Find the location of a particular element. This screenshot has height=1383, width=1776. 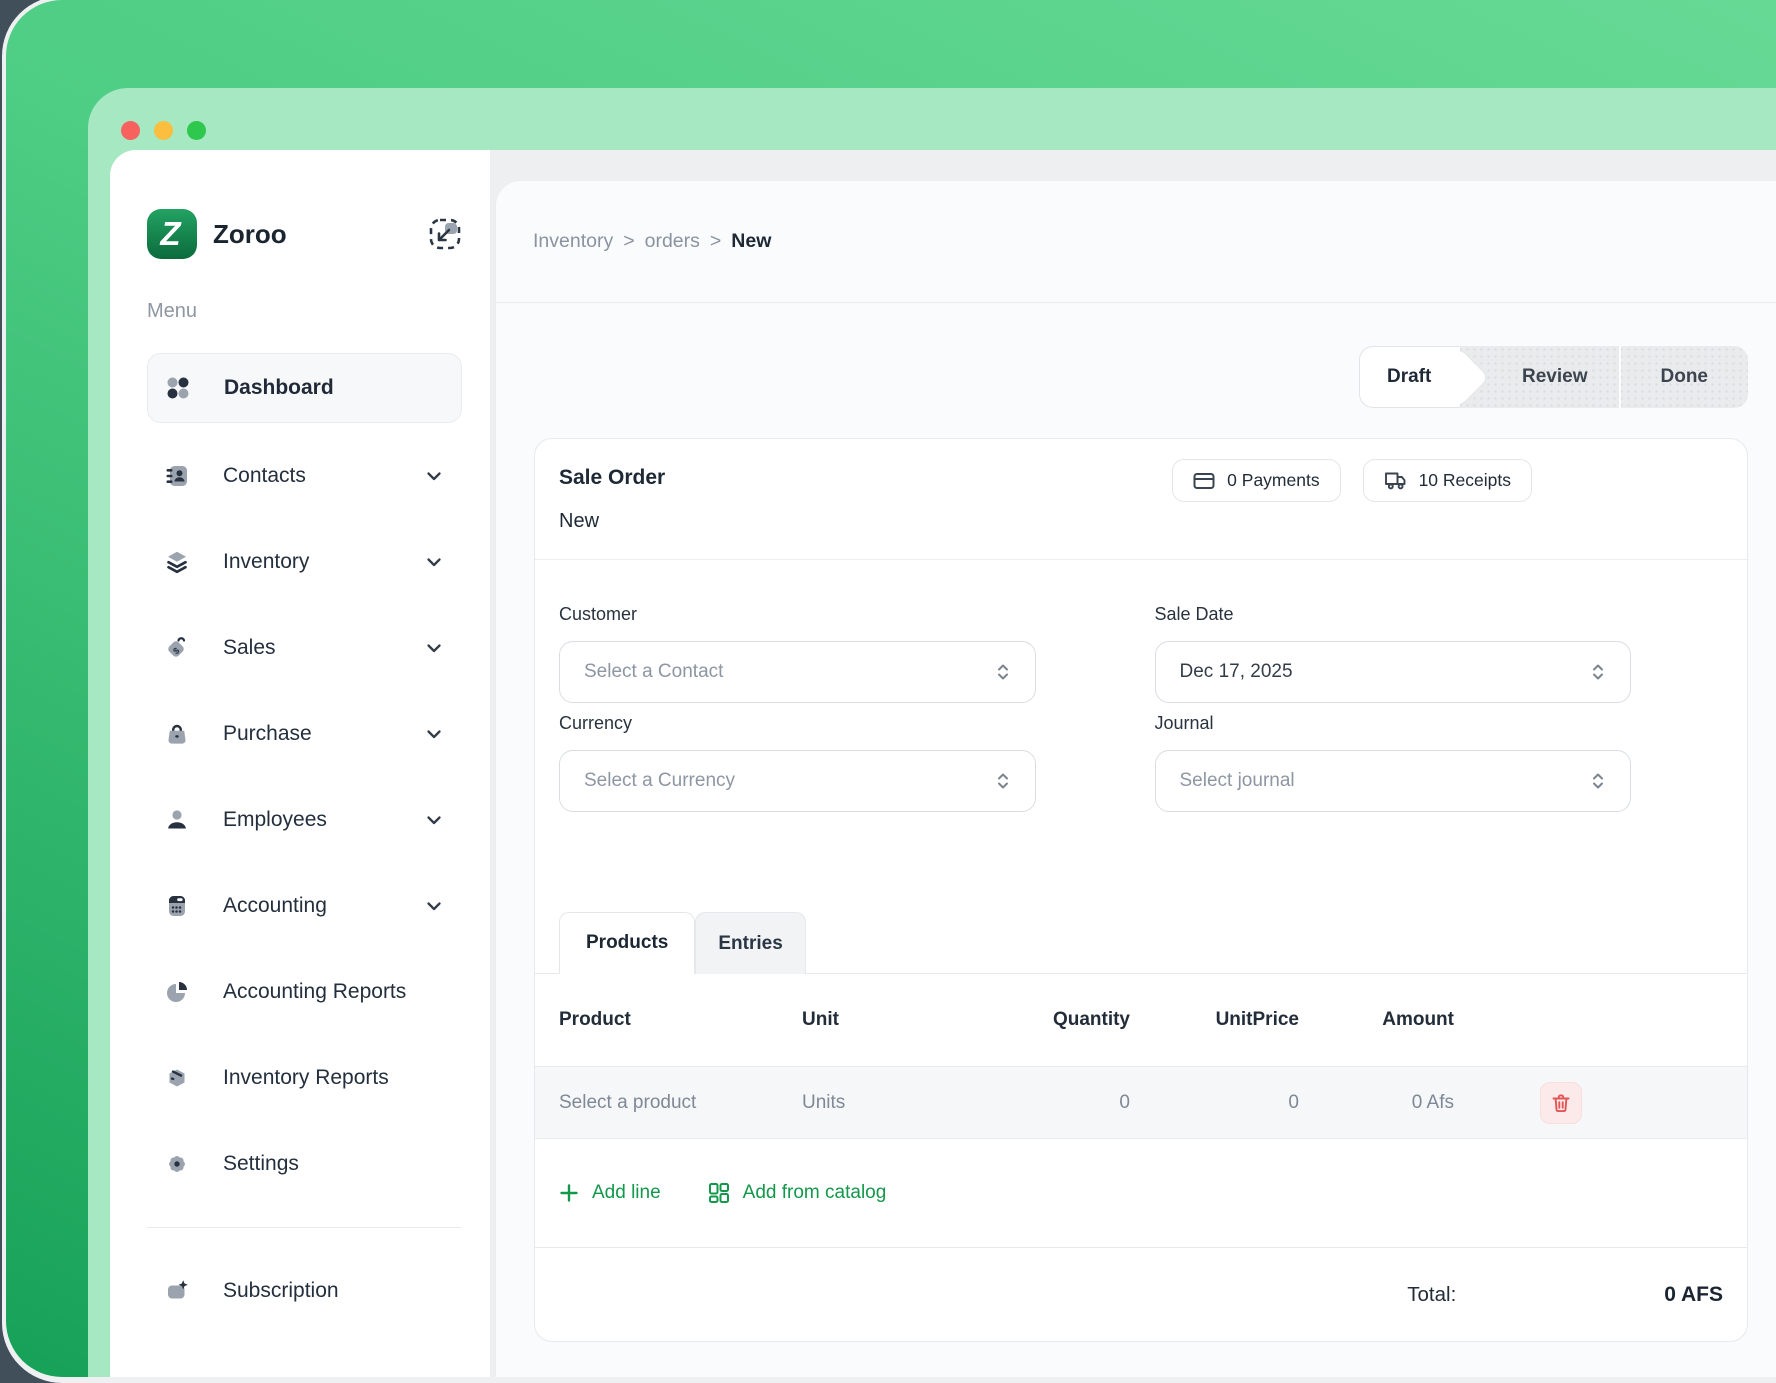

minimize-window-button is located at coordinates (163, 130).